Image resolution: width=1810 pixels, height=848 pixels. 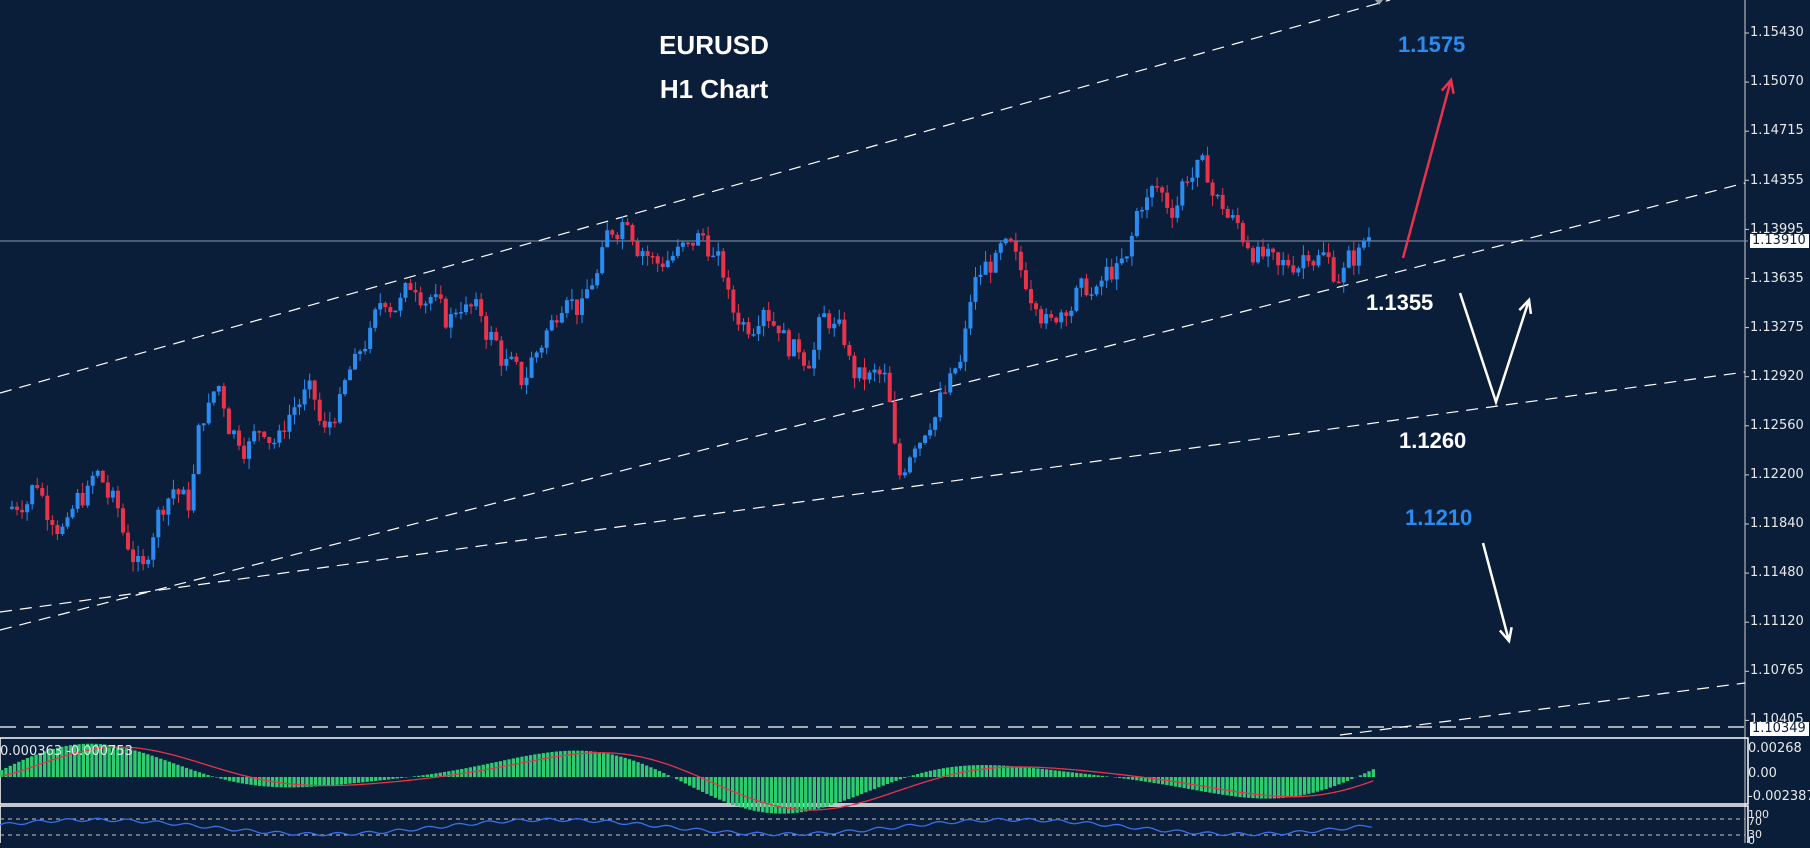 I want to click on target-high-label: 1.1575, so click(x=1431, y=45).